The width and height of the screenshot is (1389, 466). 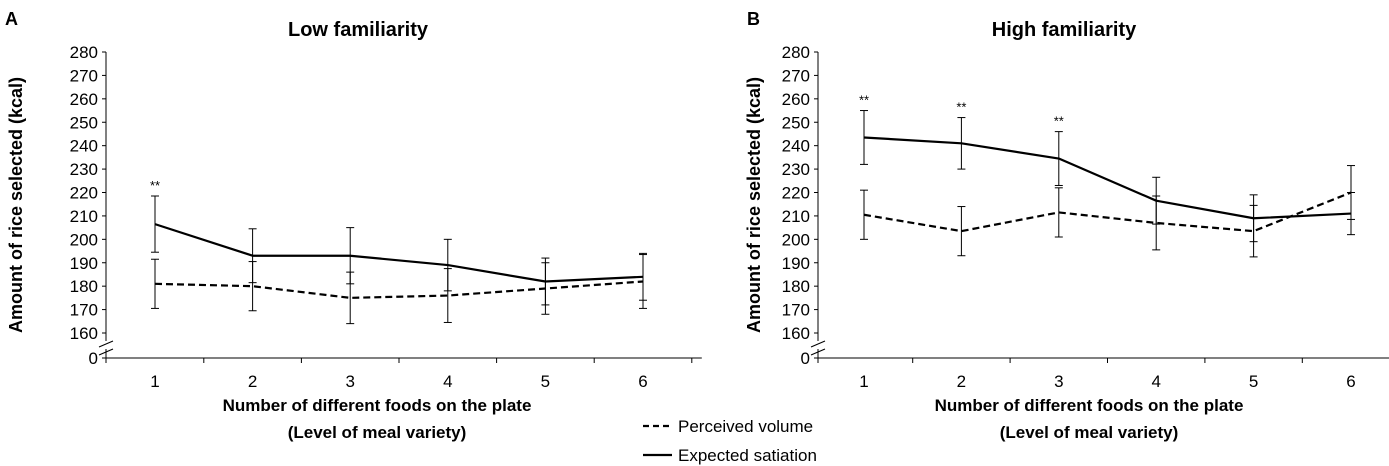 What do you see at coordinates (730, 441) in the screenshot?
I see `legend: Perceived volume Expected satiation` at bounding box center [730, 441].